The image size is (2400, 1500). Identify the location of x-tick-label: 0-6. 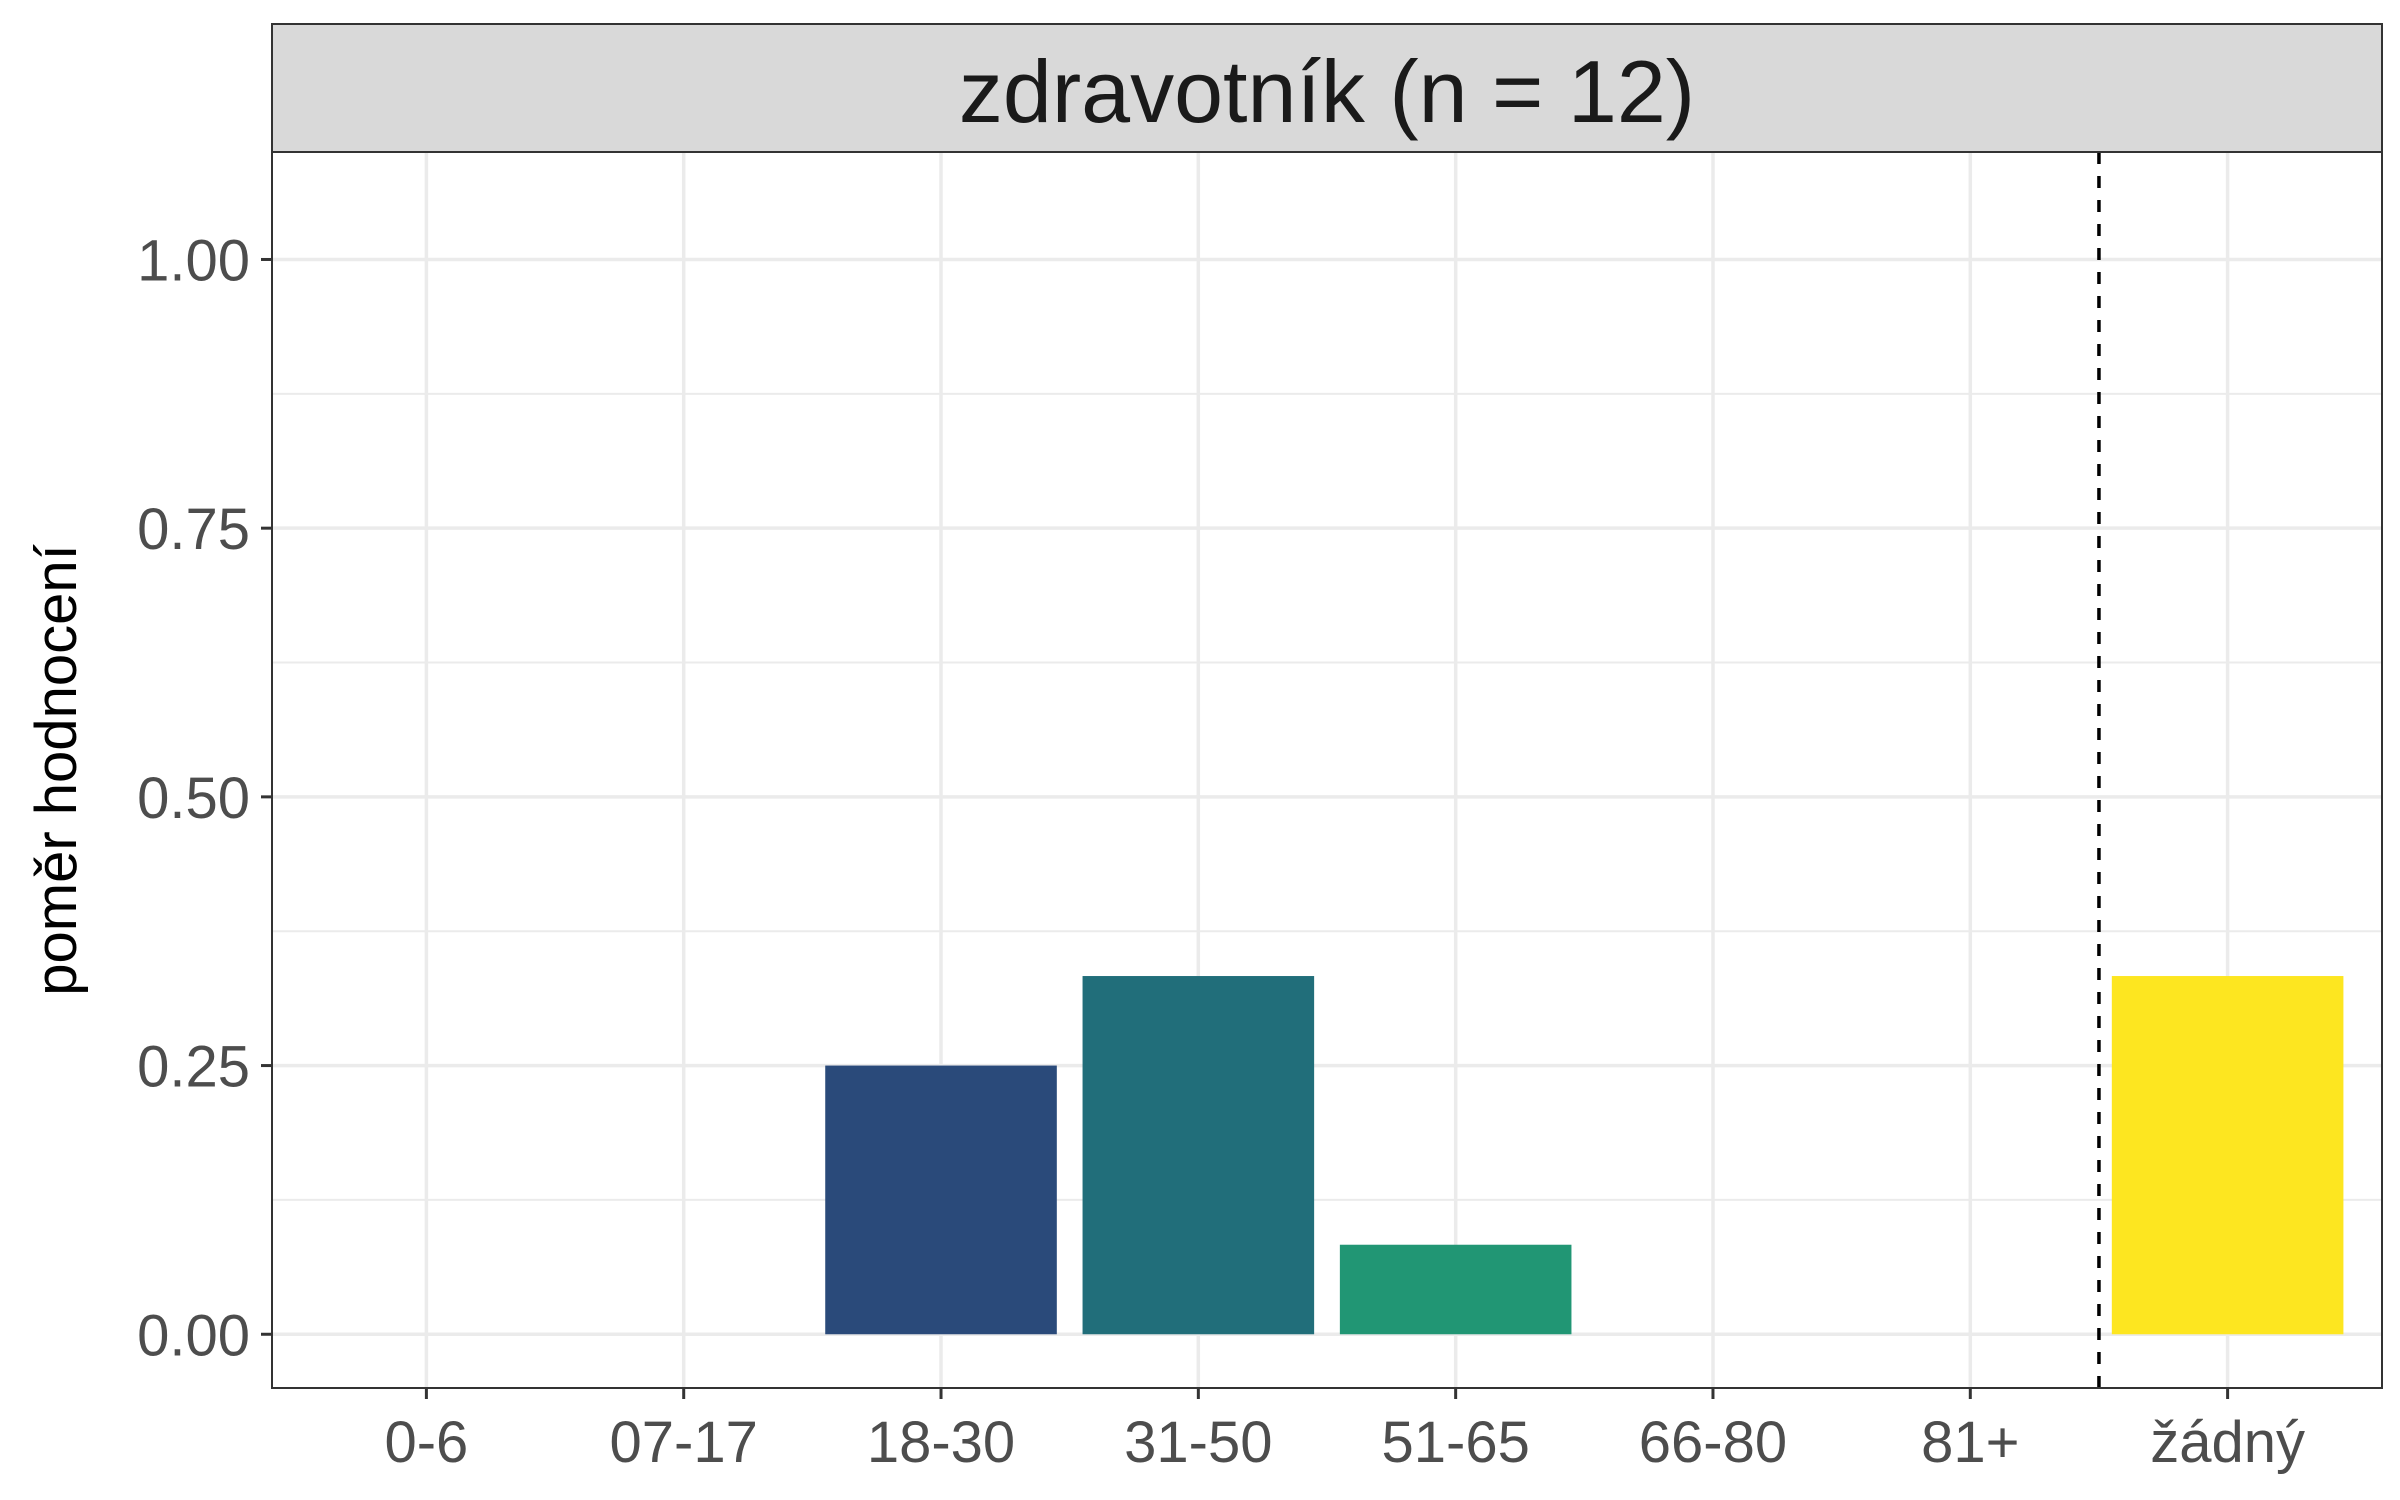
(426, 1442).